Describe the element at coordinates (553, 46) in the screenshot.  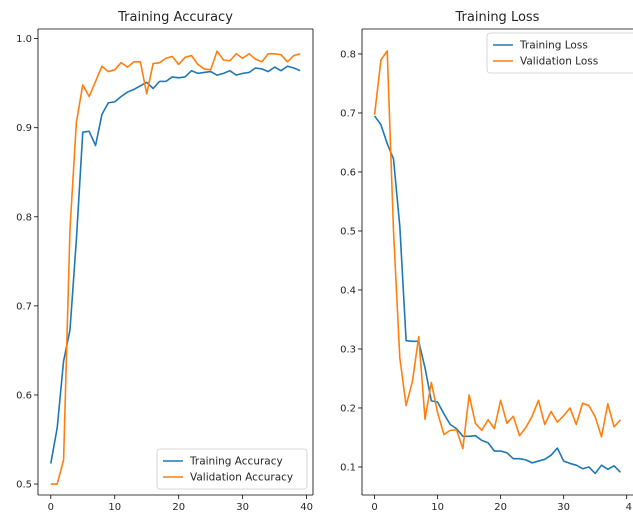
I see `legend-label: Training Loss` at that location.